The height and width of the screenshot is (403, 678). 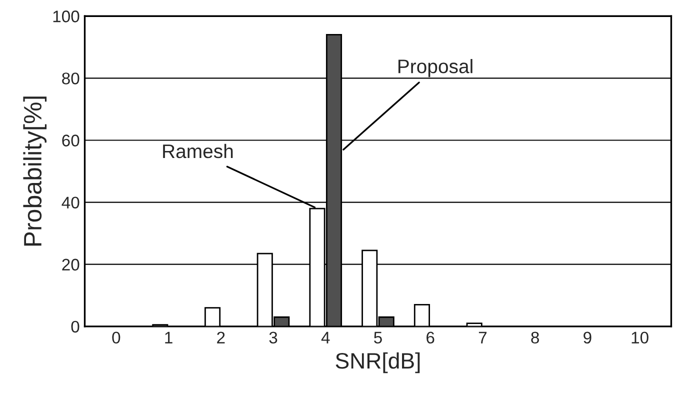 What do you see at coordinates (71, 264) in the screenshot?
I see `y-tick-label: 20` at bounding box center [71, 264].